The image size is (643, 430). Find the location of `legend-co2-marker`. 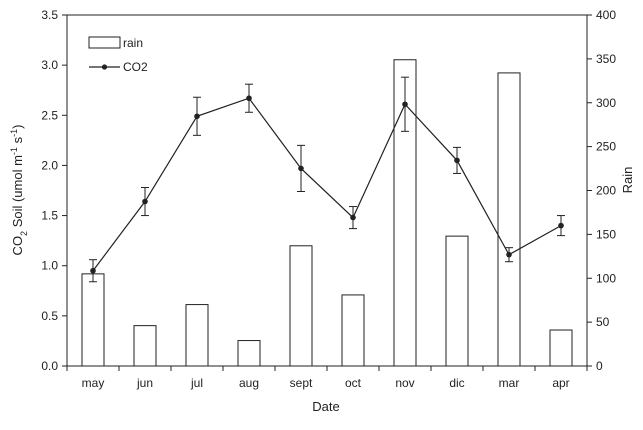

legend-co2-marker is located at coordinates (104, 67).